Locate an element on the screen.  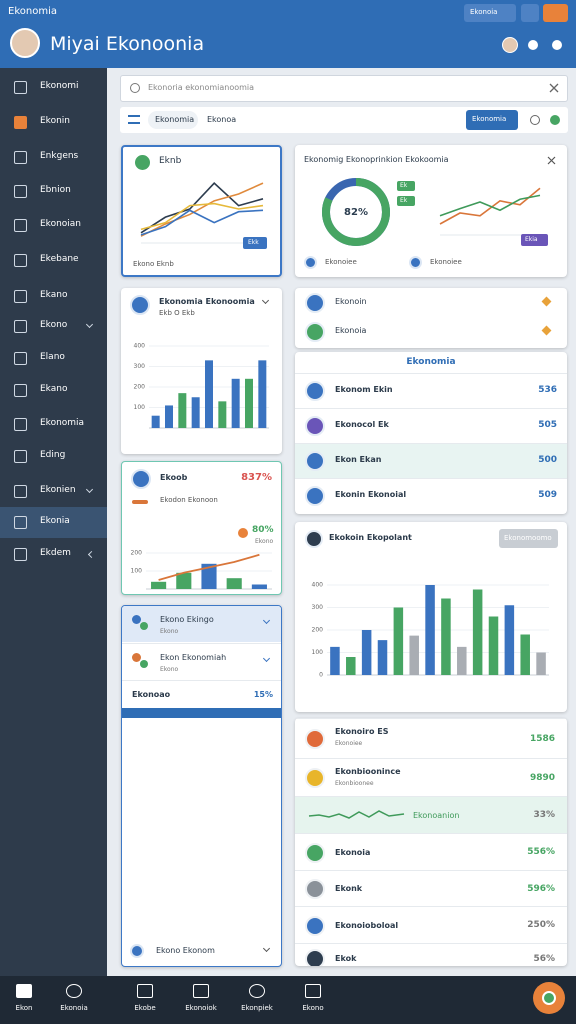
stats-row: Ekonoanion 33% is located at coordinates (431, 814).